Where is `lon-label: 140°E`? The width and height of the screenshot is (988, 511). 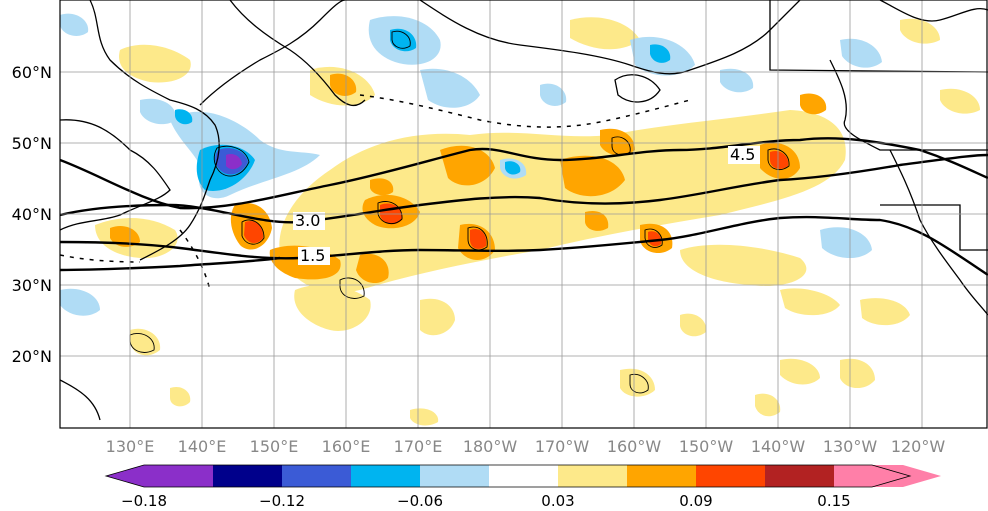 lon-label: 140°E is located at coordinates (202, 446).